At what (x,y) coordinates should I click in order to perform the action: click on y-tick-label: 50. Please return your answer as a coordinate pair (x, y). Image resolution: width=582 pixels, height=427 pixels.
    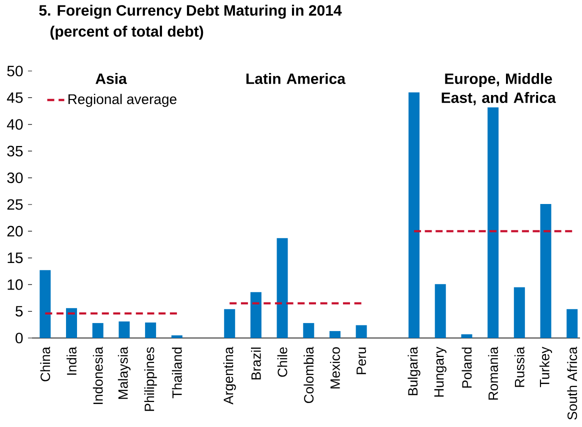
    Looking at the image, I should click on (15, 71).